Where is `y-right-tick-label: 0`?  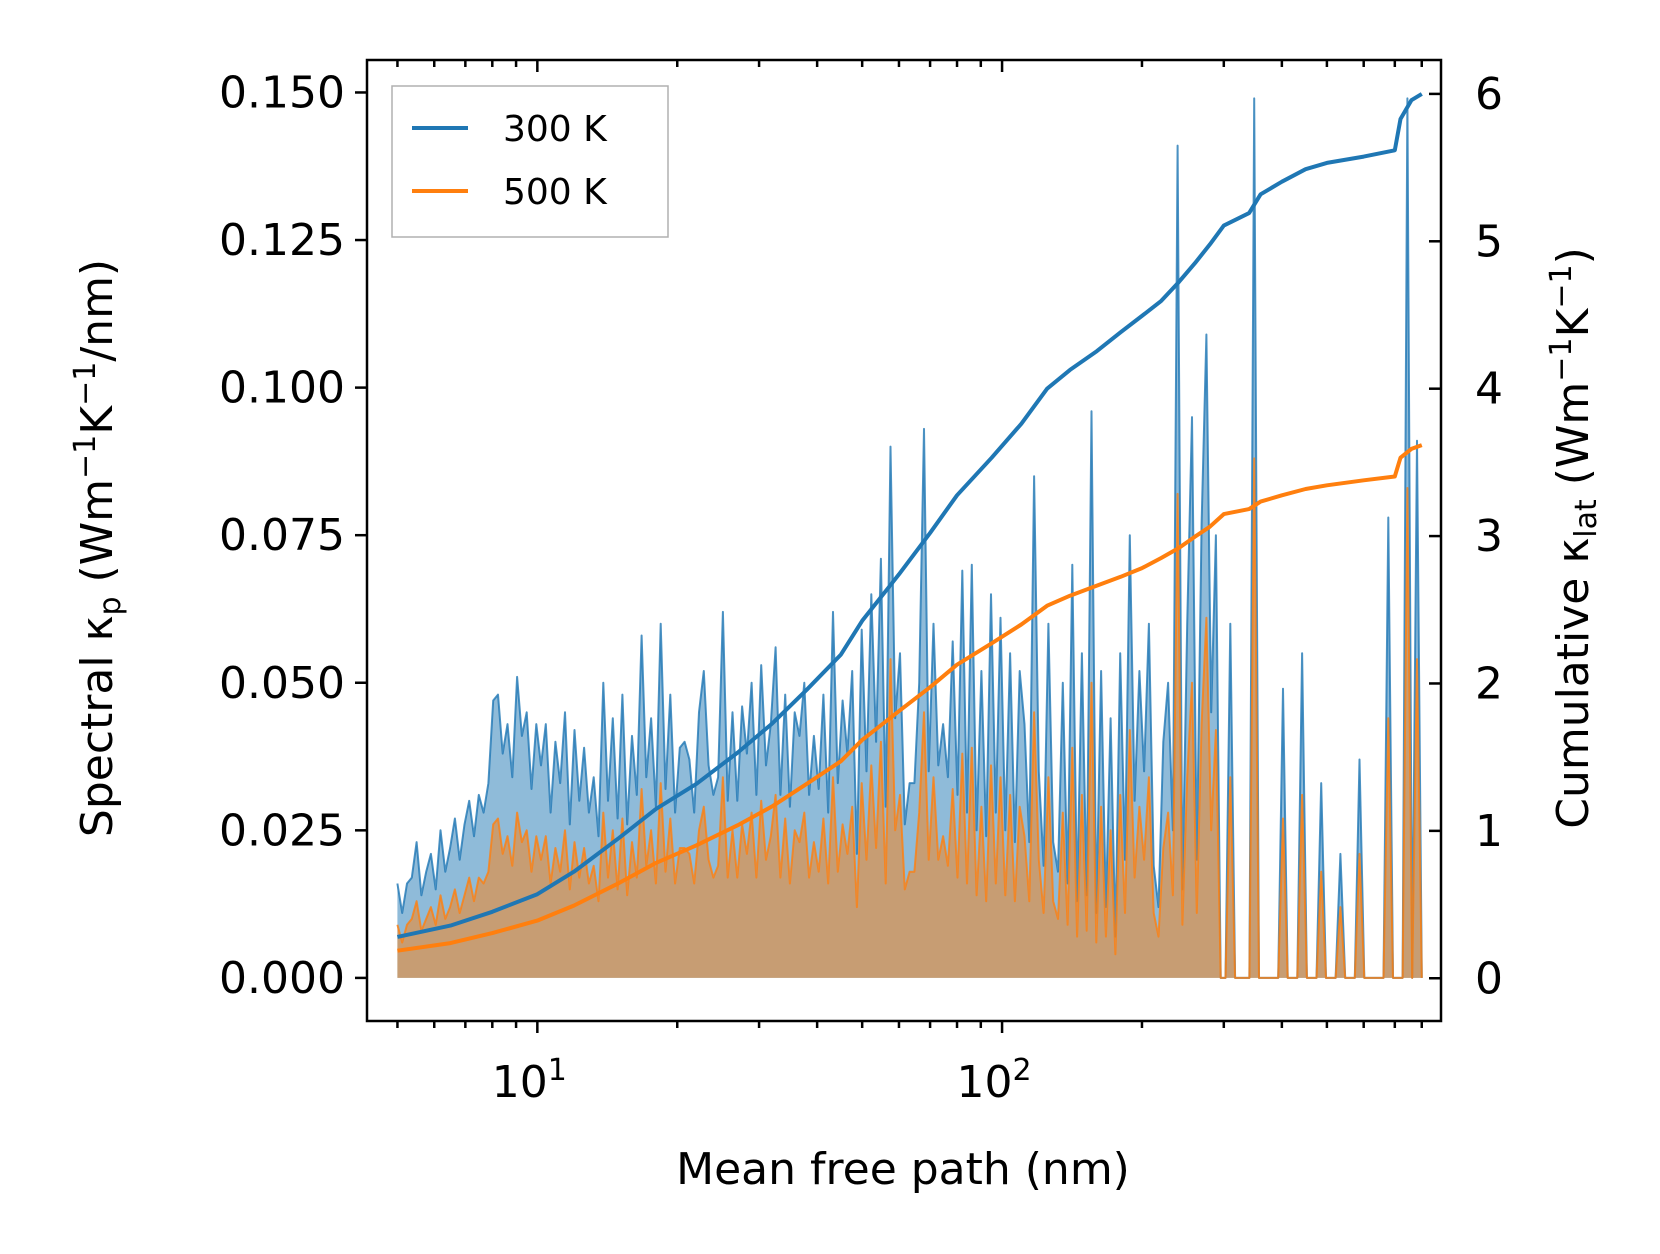 y-right-tick-label: 0 is located at coordinates (1489, 978).